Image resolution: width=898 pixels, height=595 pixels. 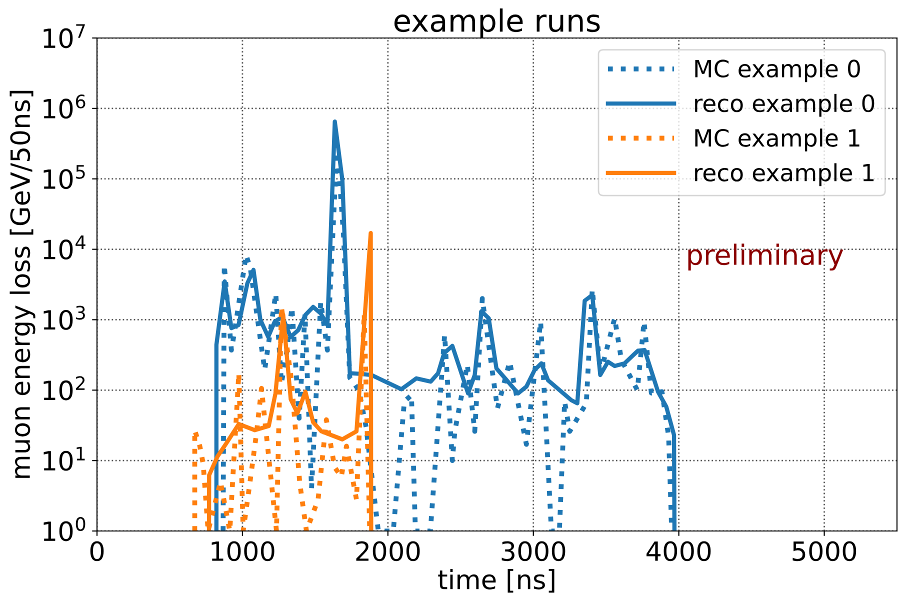 What do you see at coordinates (64, 318) in the screenshot?
I see `y-tick-label: 10$^{3}$` at bounding box center [64, 318].